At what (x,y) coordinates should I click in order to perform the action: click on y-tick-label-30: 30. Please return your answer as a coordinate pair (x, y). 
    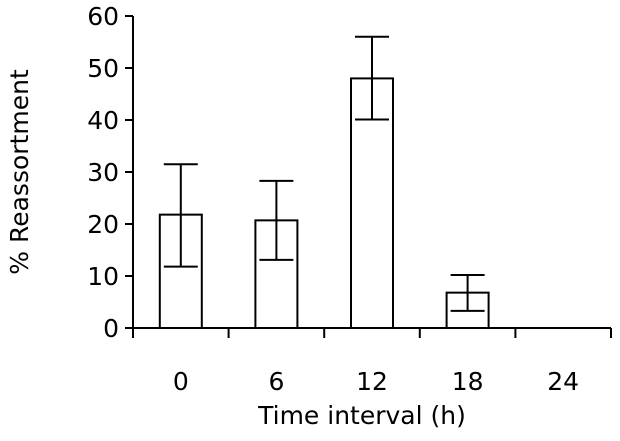
    Looking at the image, I should click on (103, 172).